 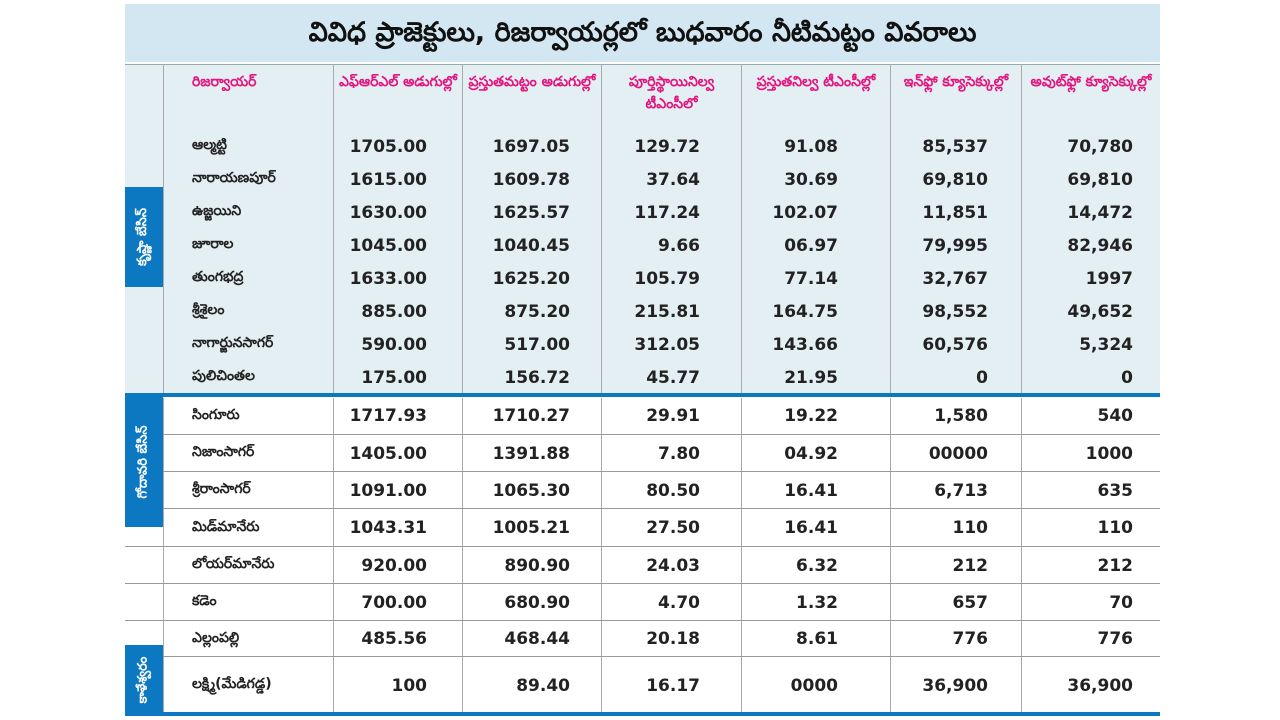 I want to click on table-row: లోయర్‌మానేరు 920.00 890.90 24.03 6.32 212 212, so click(x=642, y=565).